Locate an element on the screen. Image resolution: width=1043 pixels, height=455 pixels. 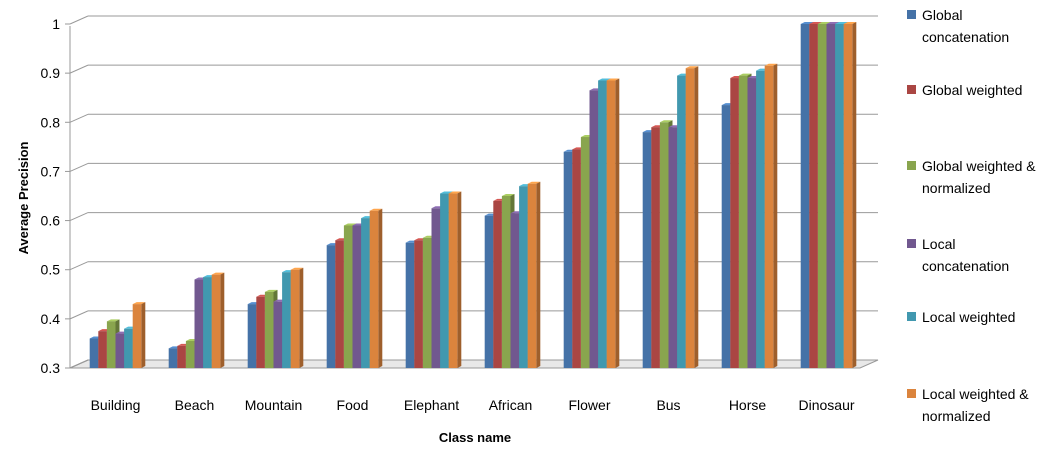
y-tick-labels: 0.3 0.4 0.5 0.6 0.7 0.8 0.9 1 is located at coordinates (51, 196).